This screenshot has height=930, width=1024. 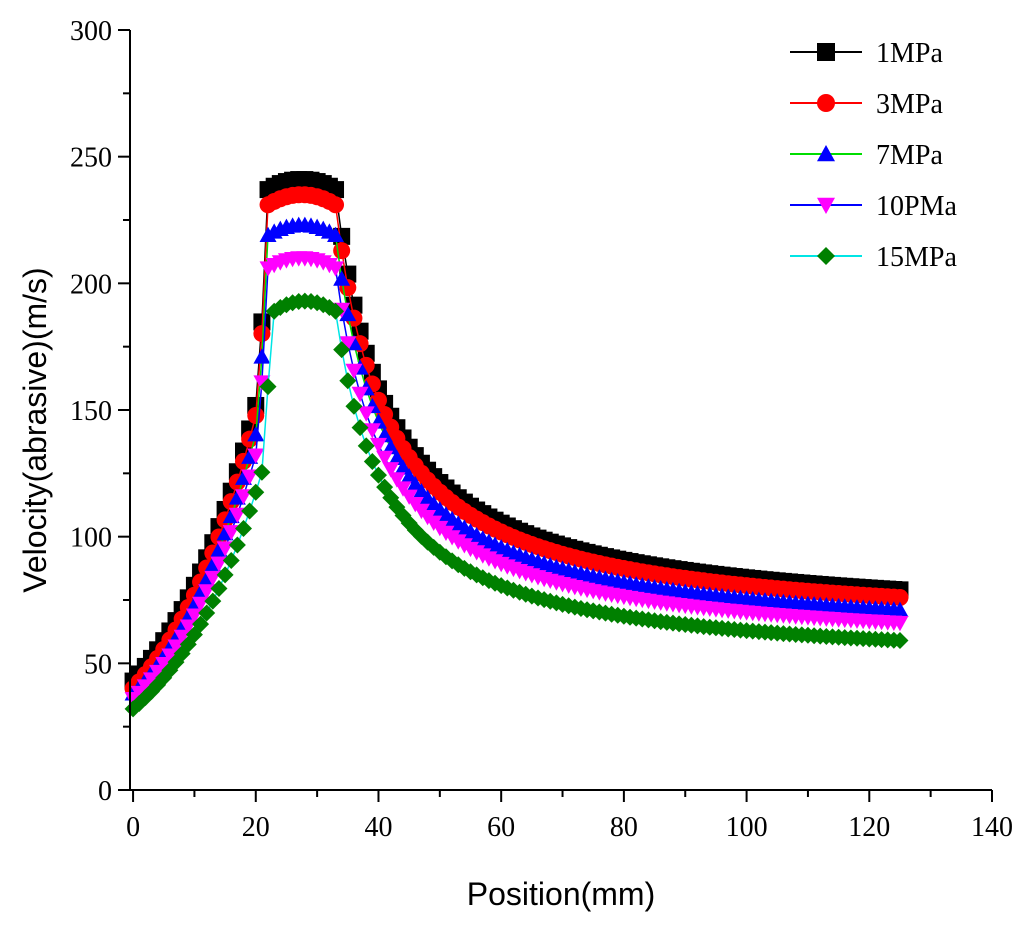 I want to click on legend: 1MPa 3MPa 7MPa 10PMa 15MPa, so click(x=873, y=155).